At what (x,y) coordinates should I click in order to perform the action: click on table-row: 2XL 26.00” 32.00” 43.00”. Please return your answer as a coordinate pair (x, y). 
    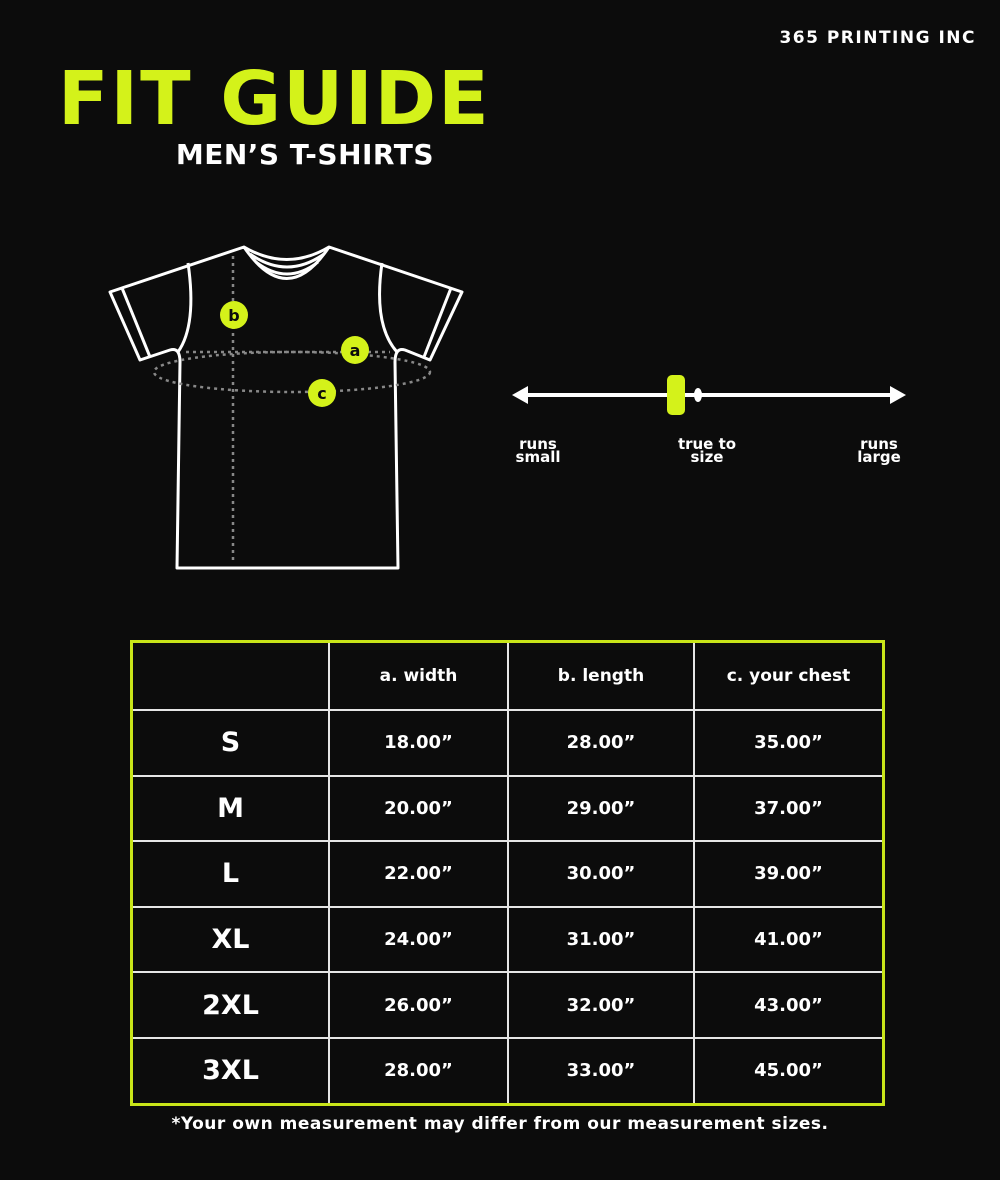
    Looking at the image, I should click on (507, 1005).